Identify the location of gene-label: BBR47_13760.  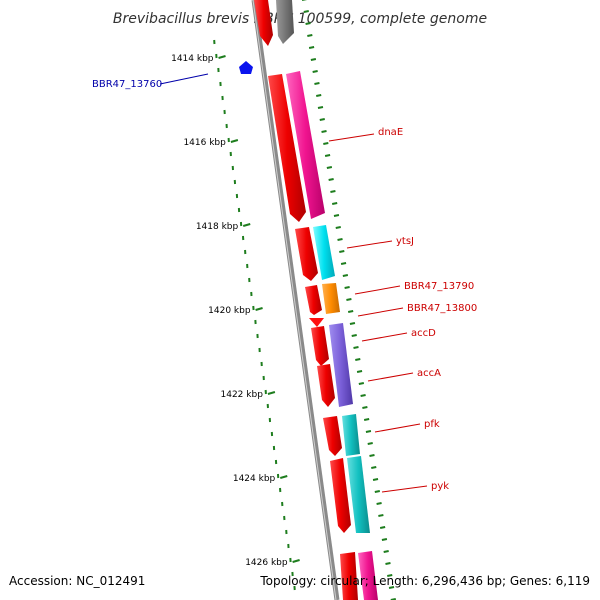
(127, 84).